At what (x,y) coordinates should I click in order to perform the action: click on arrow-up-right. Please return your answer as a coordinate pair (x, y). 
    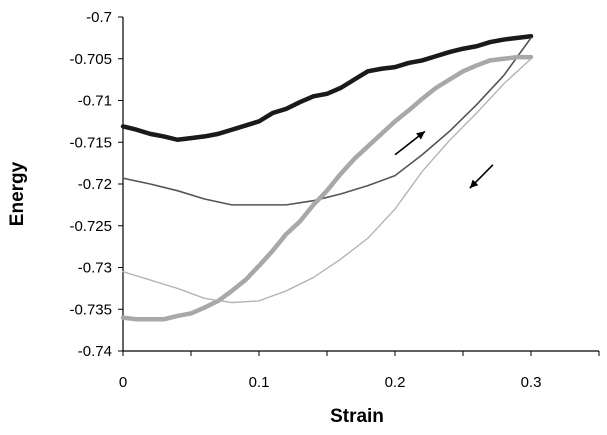
    Looking at the image, I should click on (410, 143).